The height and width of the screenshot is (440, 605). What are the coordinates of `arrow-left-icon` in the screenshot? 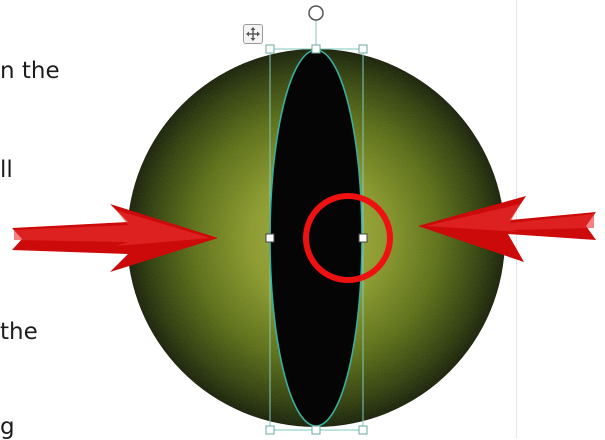 It's located at (507, 229).